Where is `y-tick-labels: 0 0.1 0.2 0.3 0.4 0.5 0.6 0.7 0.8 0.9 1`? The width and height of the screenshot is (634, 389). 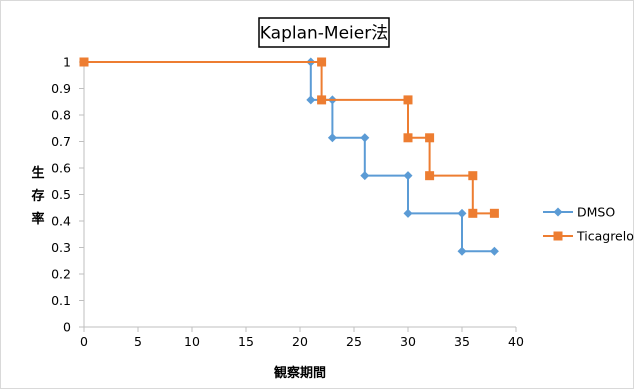
y-tick-labels: 0 0.1 0.2 0.3 0.4 0.5 0.6 0.7 0.8 0.9 1 is located at coordinates (67, 195).